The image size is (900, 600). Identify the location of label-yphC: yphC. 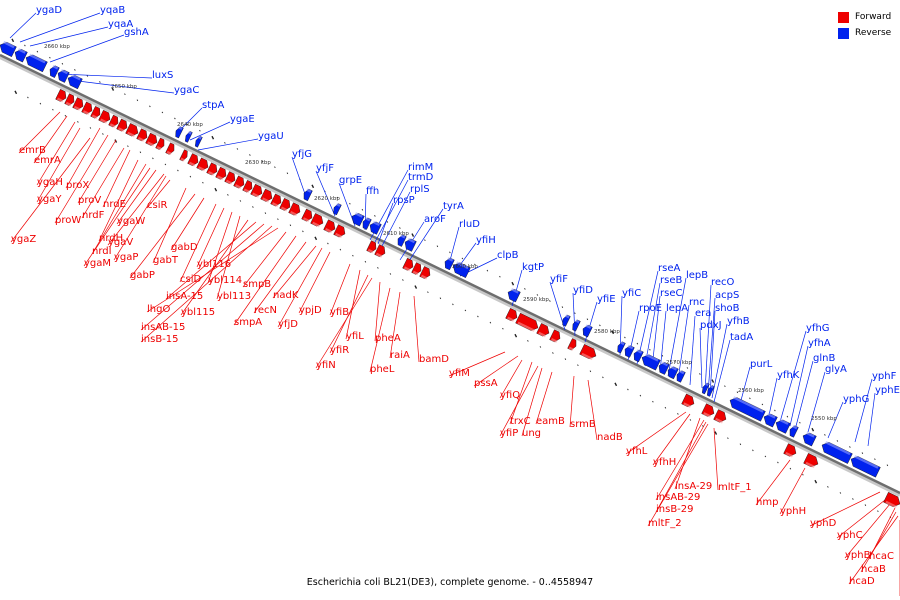
(850, 535).